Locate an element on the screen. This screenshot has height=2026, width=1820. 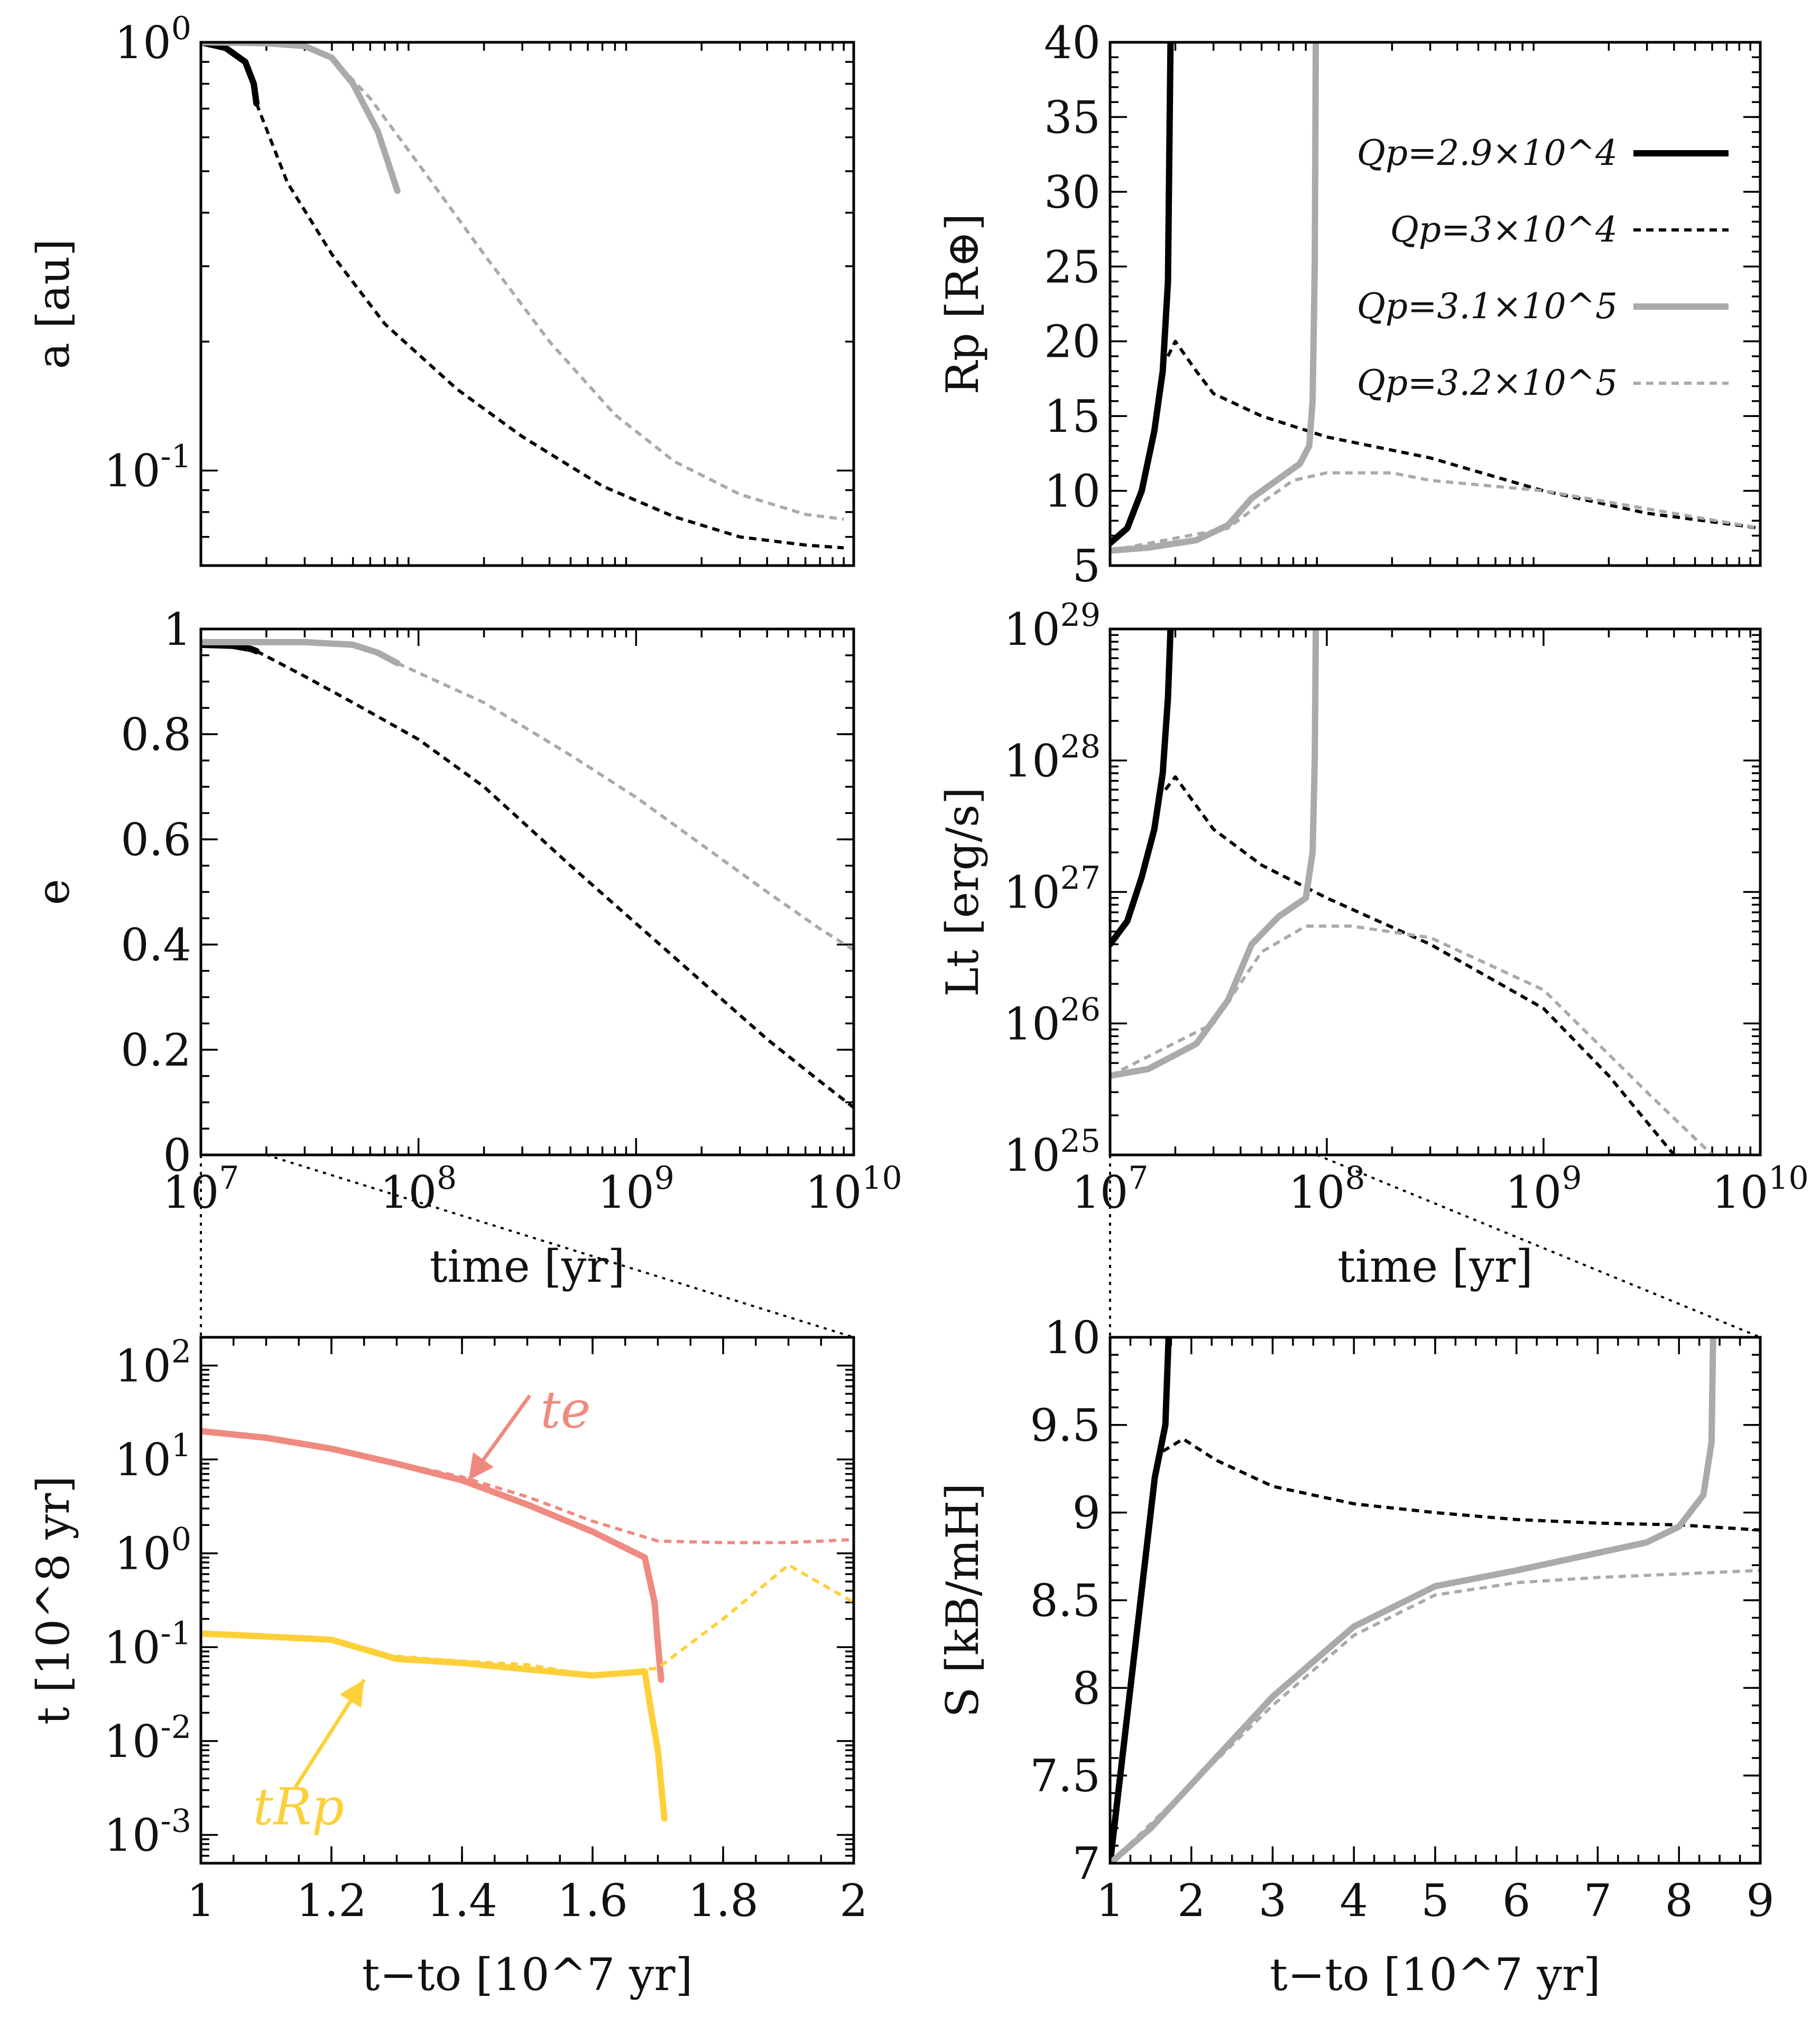
y-tick-label: 5 is located at coordinates (1087, 566).